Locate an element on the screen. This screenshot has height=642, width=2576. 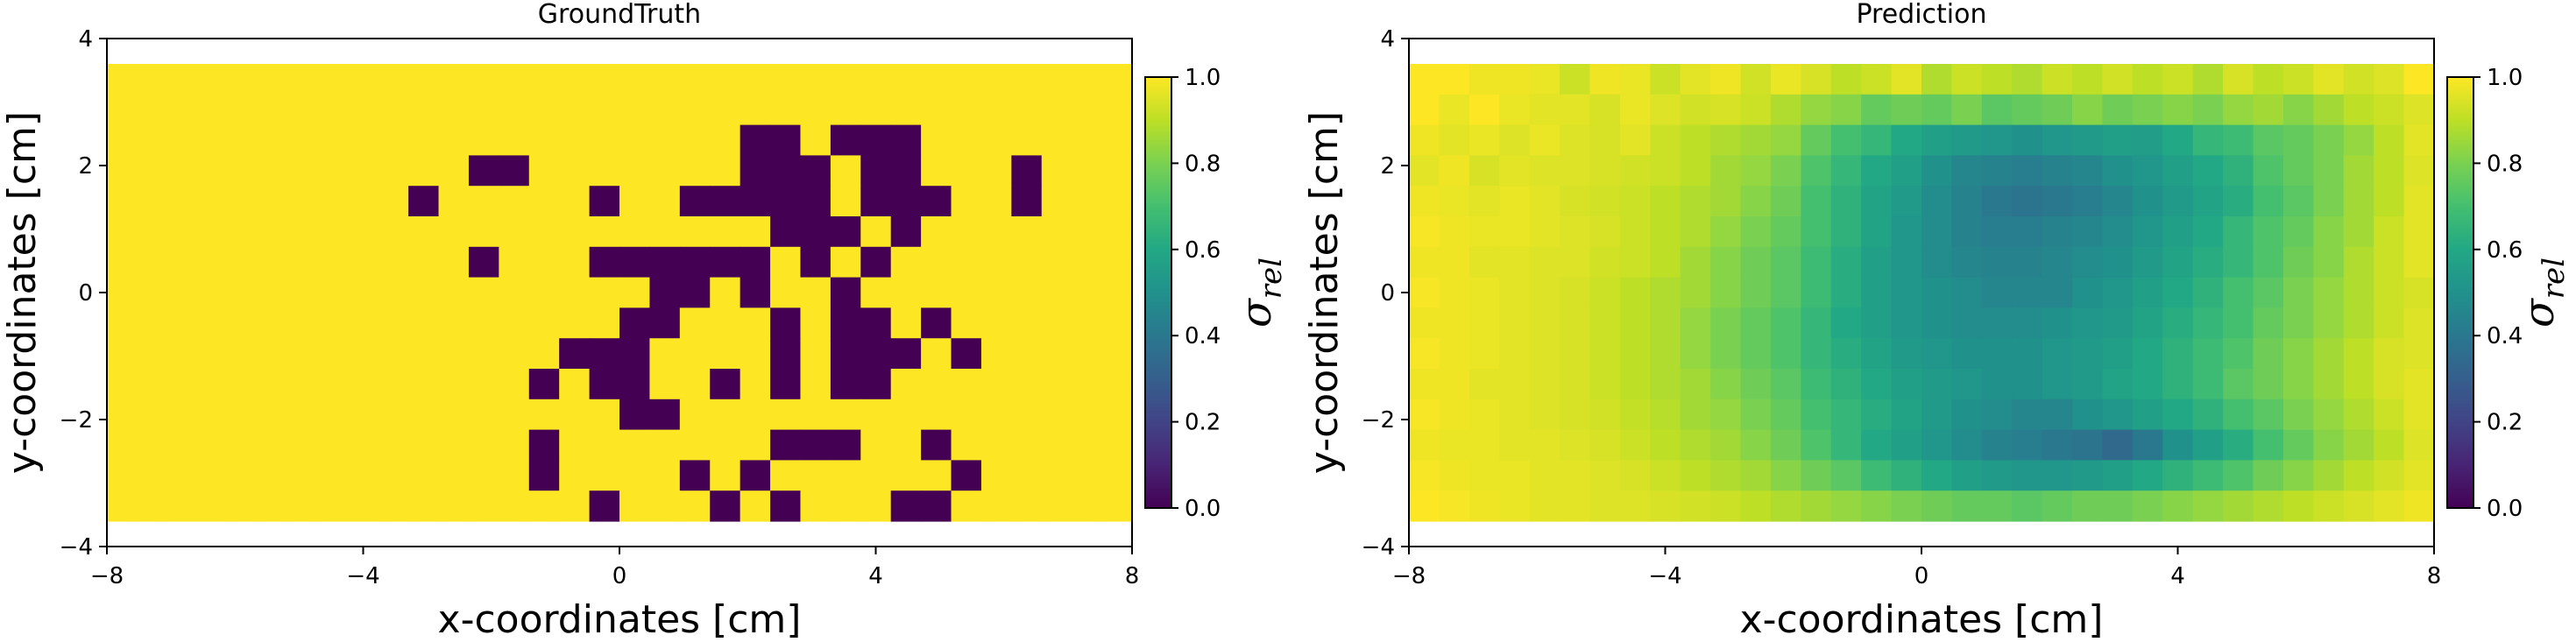
y-tick-label: −2 is located at coordinates (76, 421).